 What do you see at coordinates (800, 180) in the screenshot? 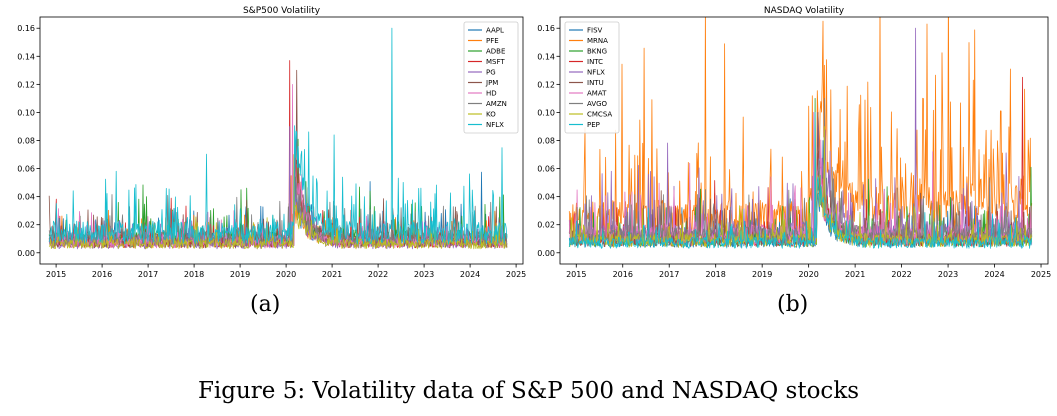
I see `series-line-pep` at bounding box center [800, 180].